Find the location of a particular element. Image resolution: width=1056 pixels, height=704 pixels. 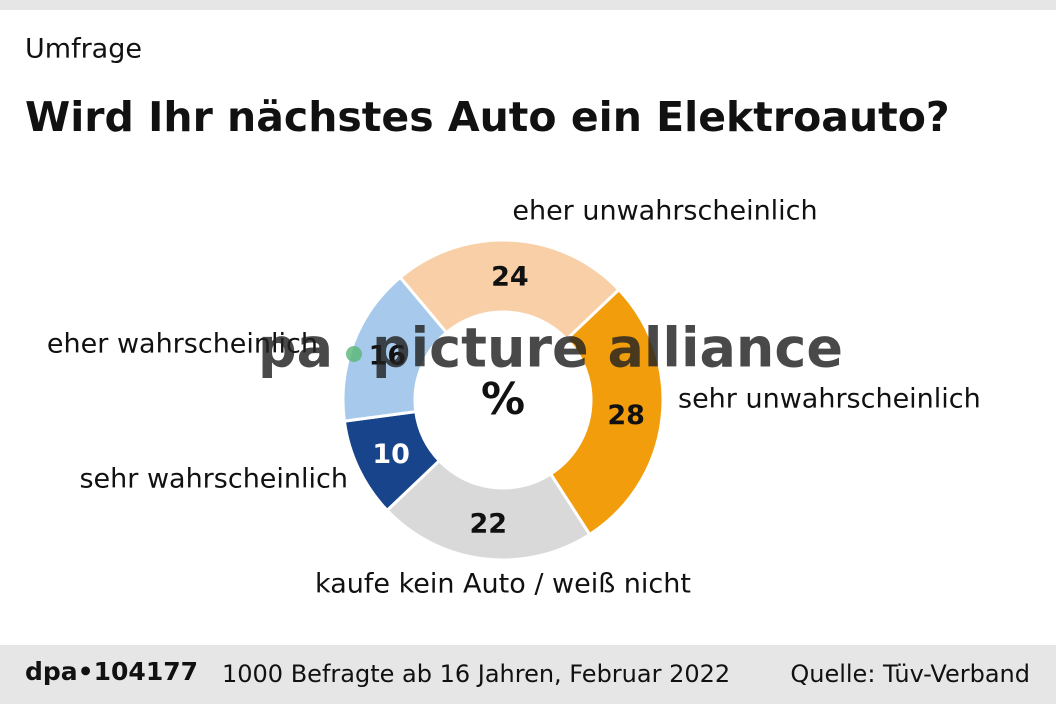

center-label: % is located at coordinates (503, 399).